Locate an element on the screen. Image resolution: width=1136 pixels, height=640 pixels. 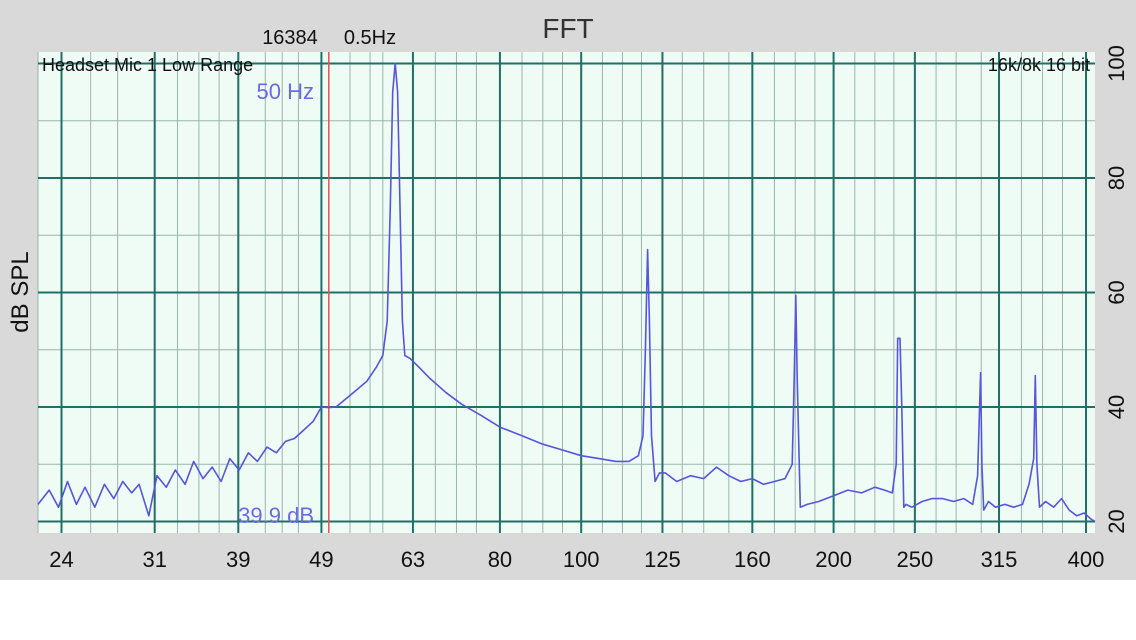
y-axis-label: dB SPL is located at coordinates (20, 291).